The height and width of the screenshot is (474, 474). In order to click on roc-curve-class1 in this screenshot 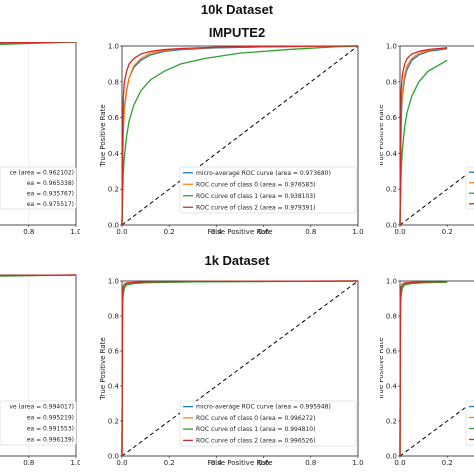, I will do `click(423, 369)`.